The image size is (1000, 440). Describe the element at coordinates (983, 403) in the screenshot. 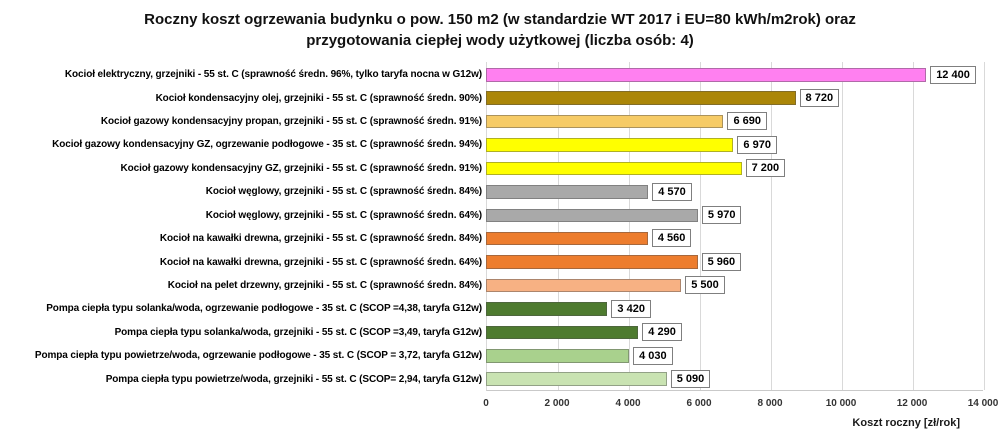

I see `x-tick-label: 14 000` at that location.